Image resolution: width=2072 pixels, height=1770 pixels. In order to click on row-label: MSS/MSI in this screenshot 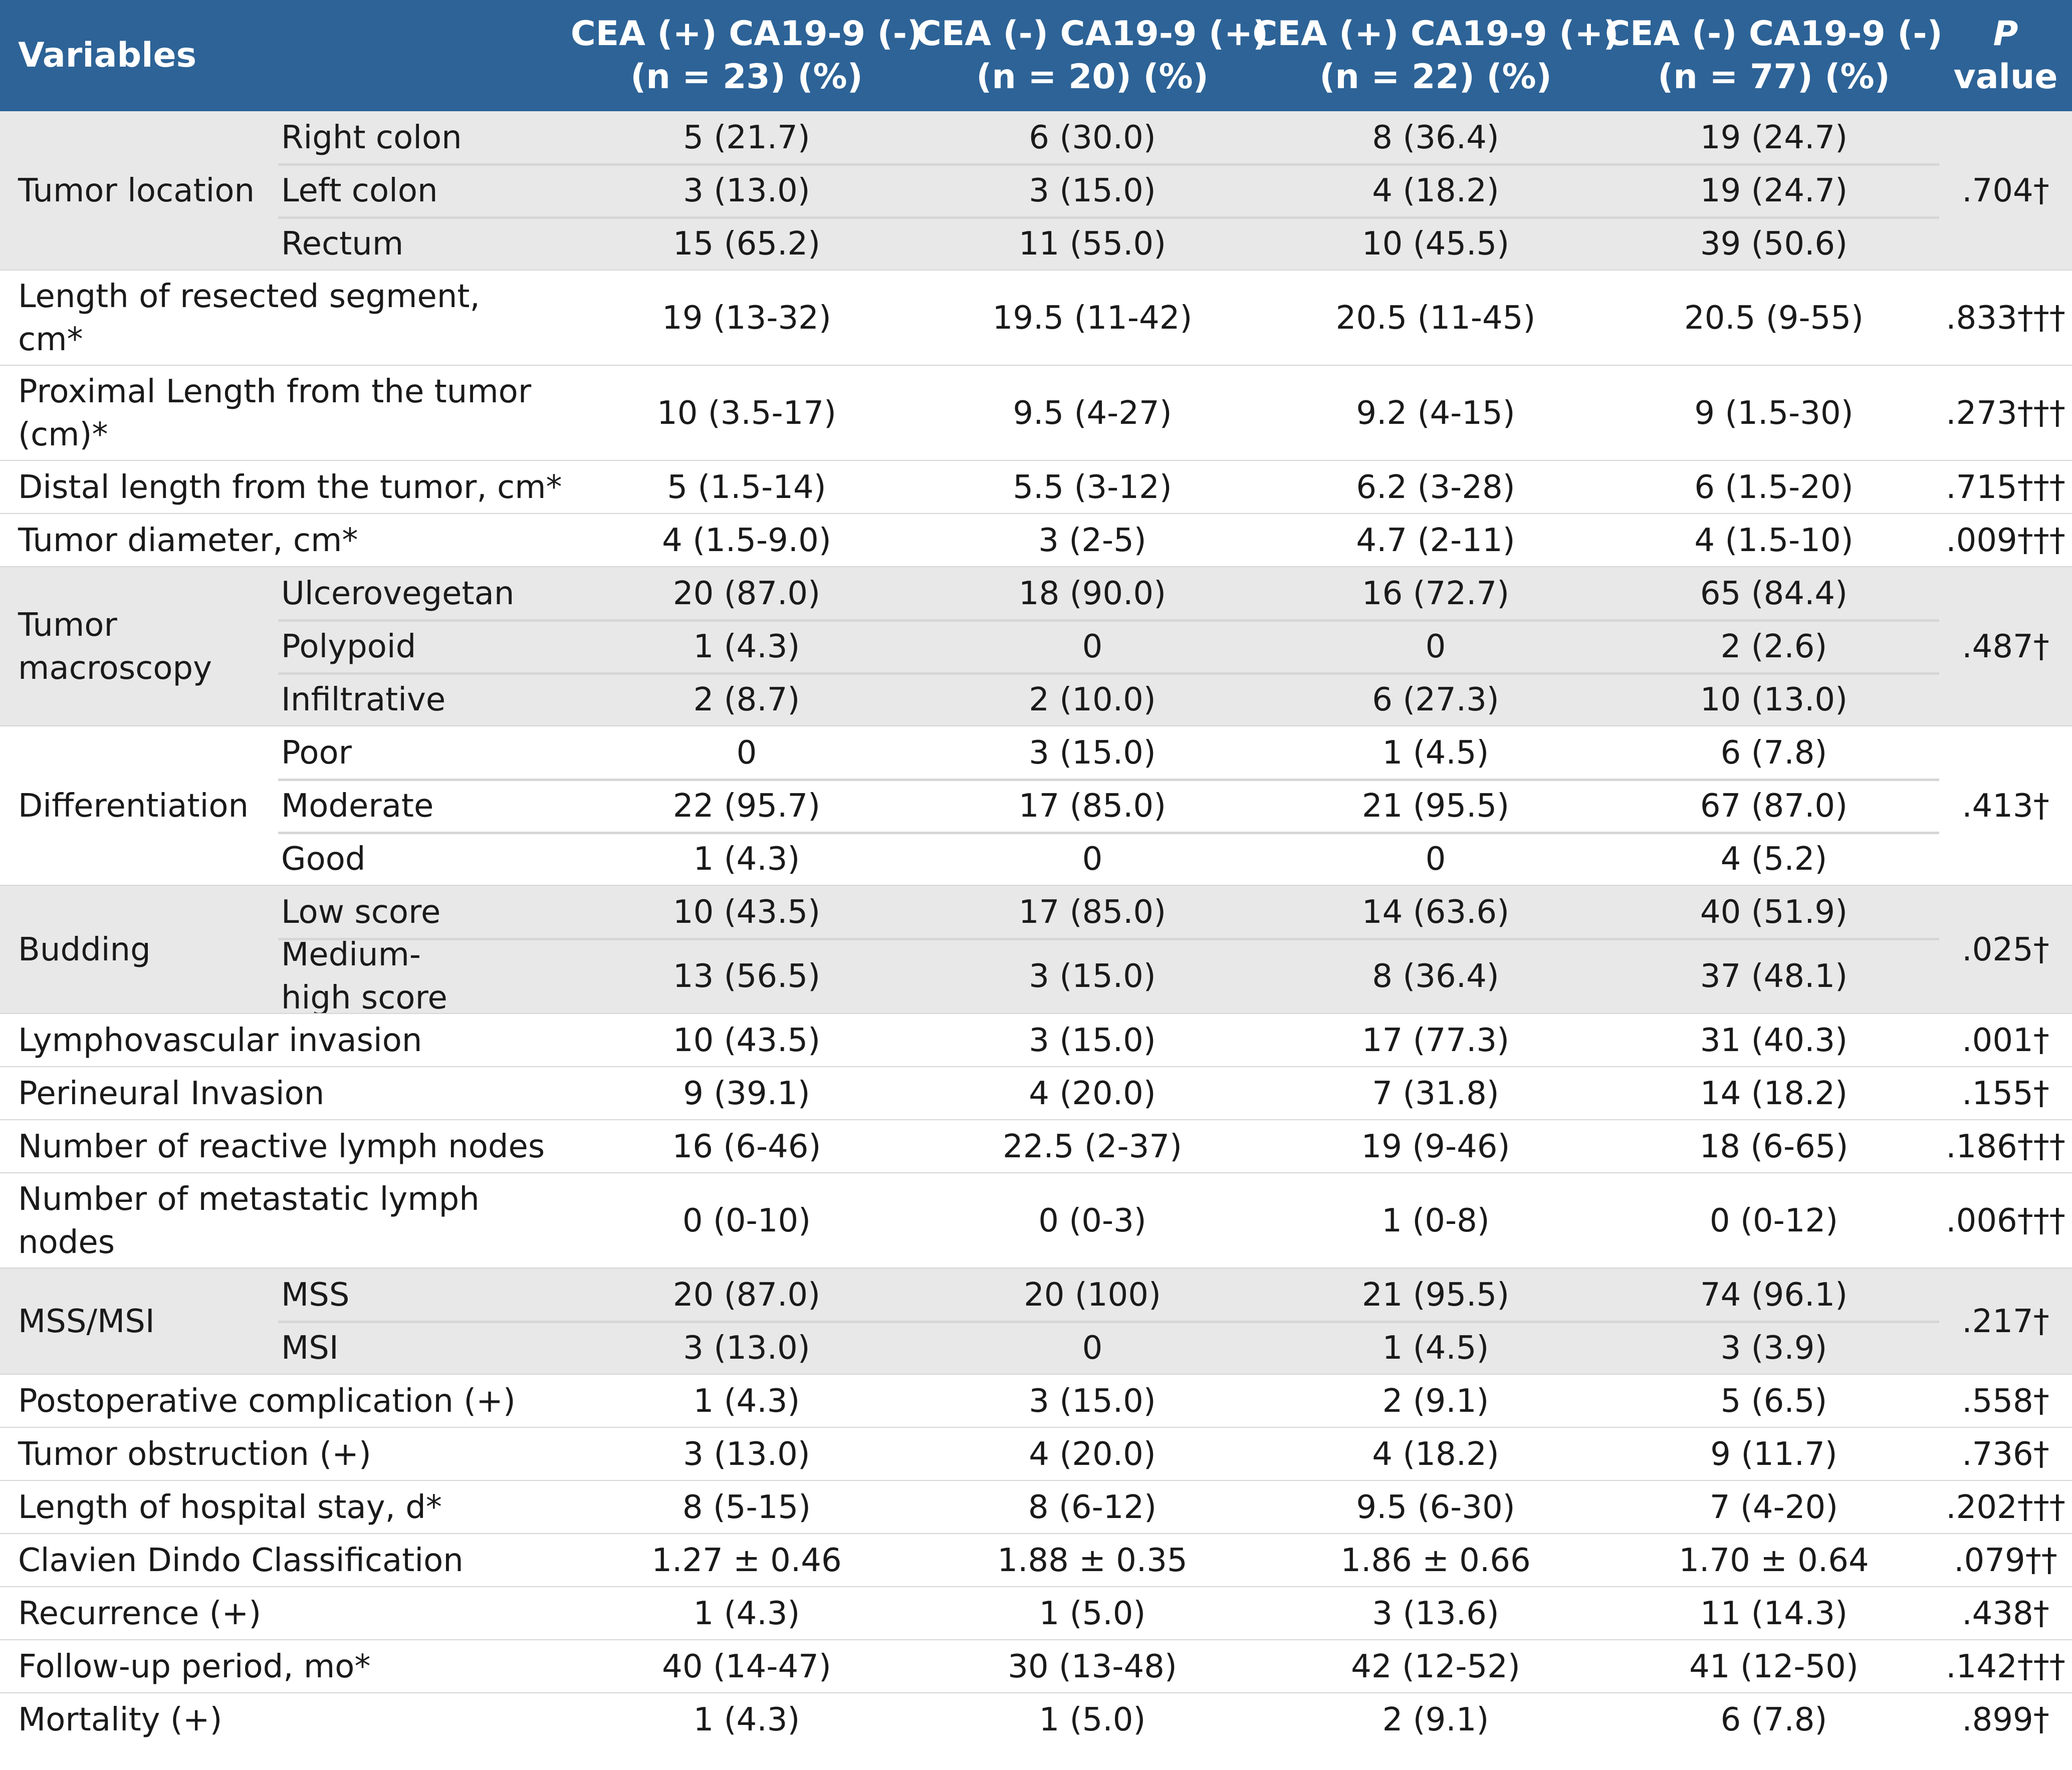, I will do `click(86, 1322)`.